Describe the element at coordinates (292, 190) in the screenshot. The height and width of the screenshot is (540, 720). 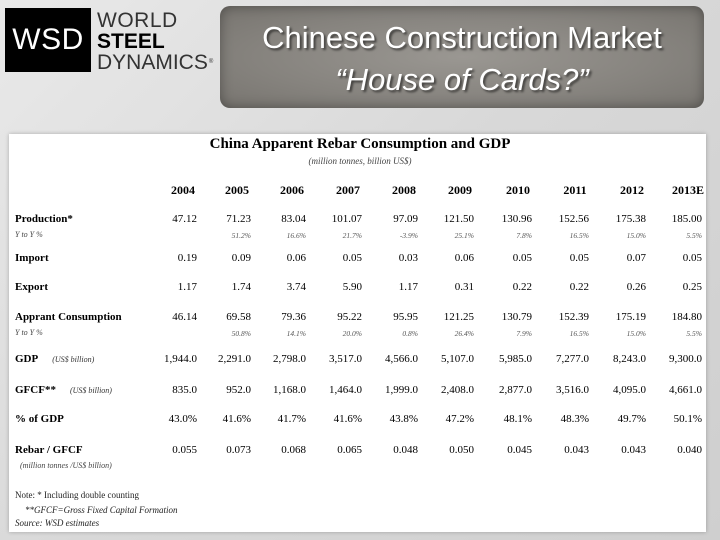
I see `year-header-2006: 2006` at that location.